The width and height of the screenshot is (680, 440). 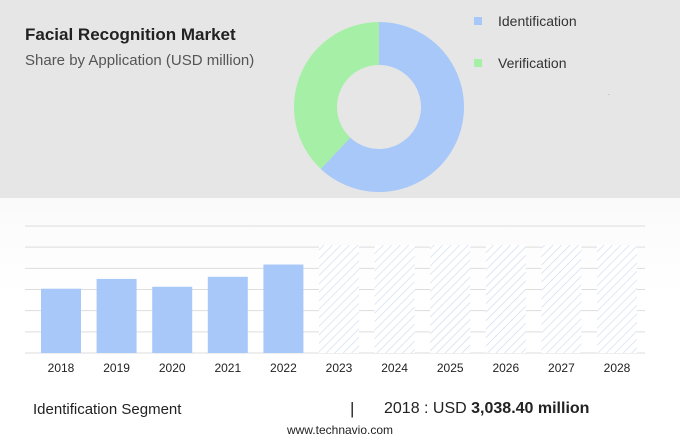 I want to click on source-credit: www.technavio.com, so click(x=340, y=430).